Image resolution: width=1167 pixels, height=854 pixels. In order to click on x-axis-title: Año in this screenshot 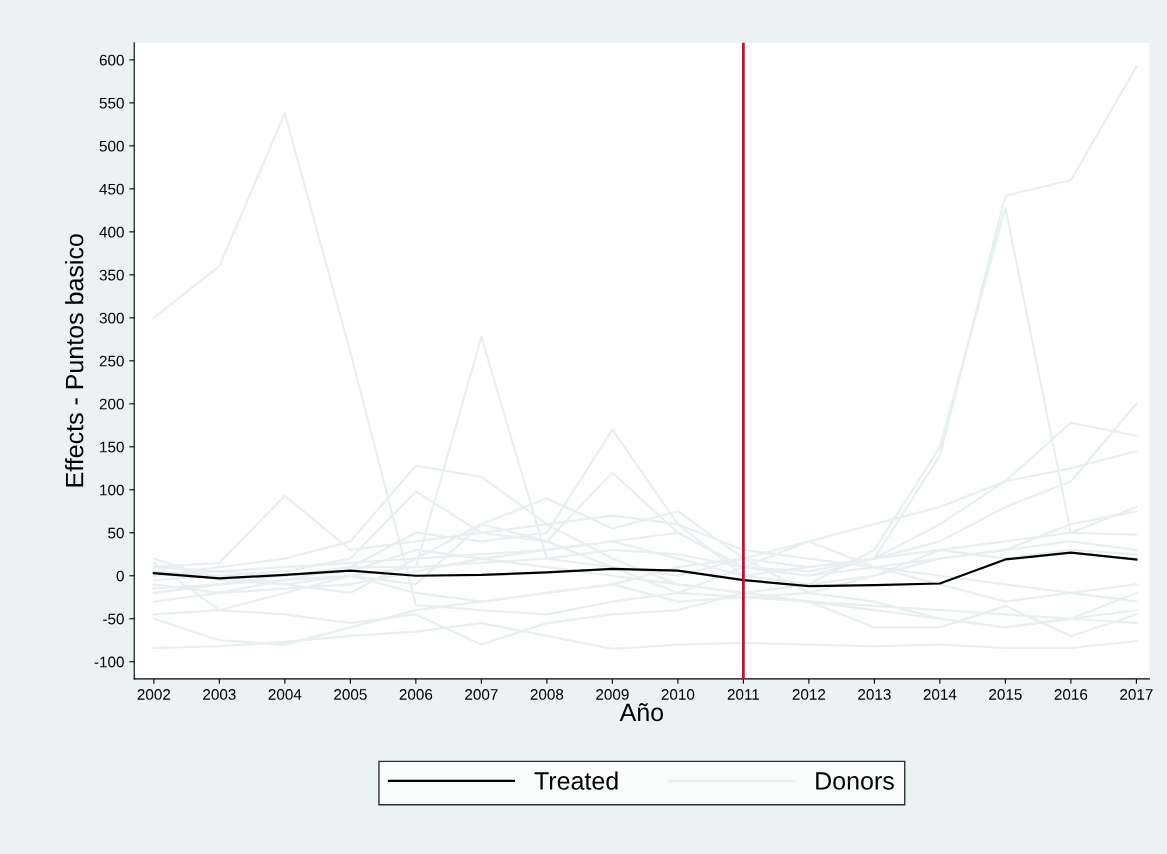, I will do `click(641, 712)`.